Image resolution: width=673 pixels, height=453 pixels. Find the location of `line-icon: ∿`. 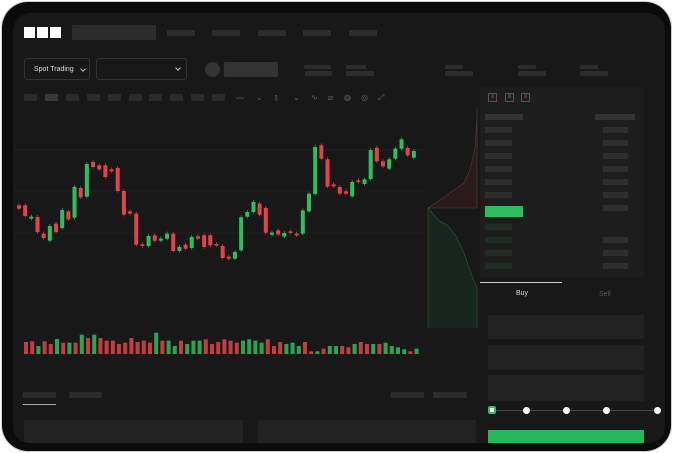

line-icon: ∿ is located at coordinates (314, 97).